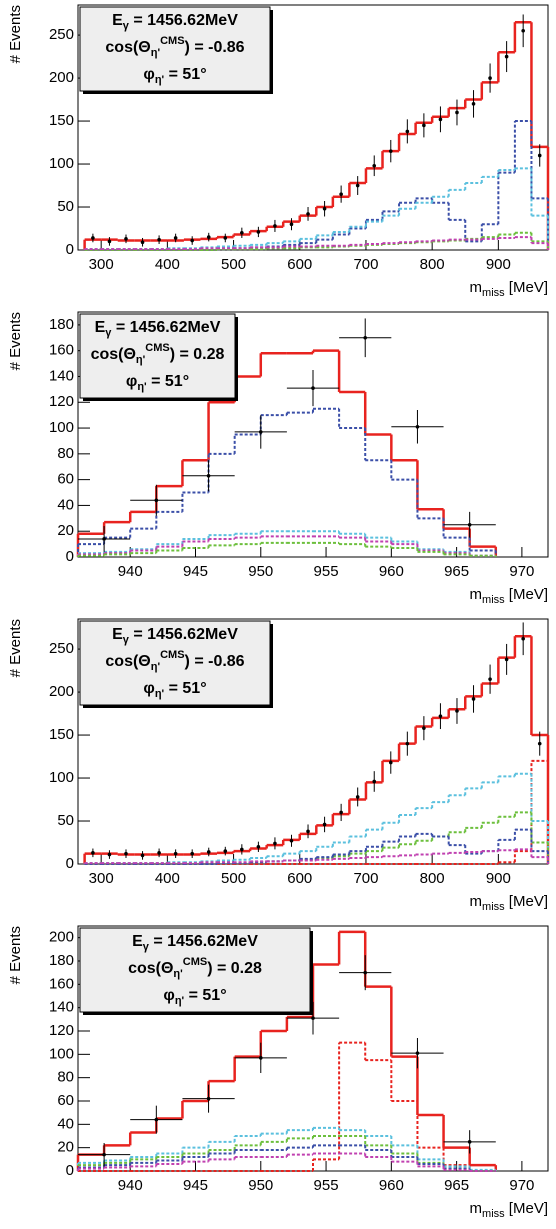 The width and height of the screenshot is (556, 1229). Describe the element at coordinates (148, 688) in the screenshot. I see `text-part: φ` at that location.